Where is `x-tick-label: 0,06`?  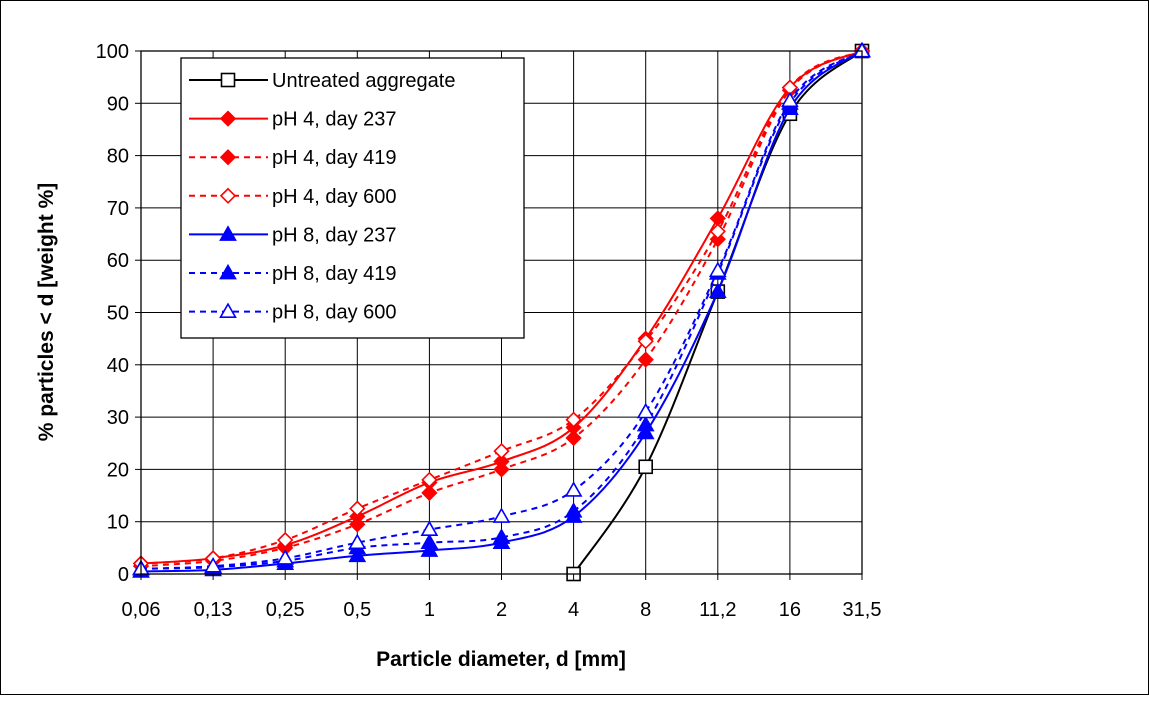 x-tick-label: 0,06 is located at coordinates (141, 610).